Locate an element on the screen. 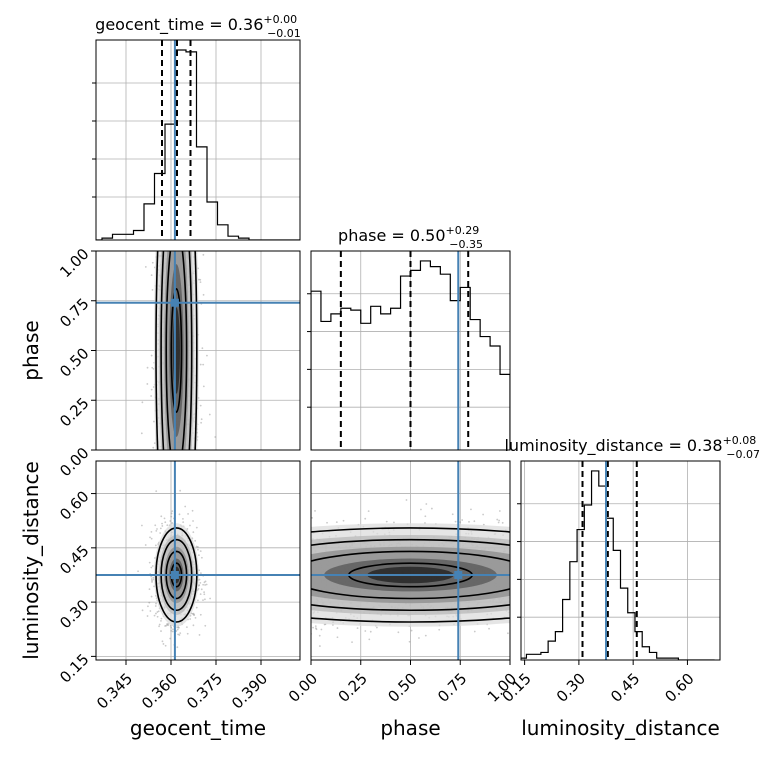 This screenshot has height=760, width=760. x-tick-label: 0.25 is located at coordinates (353, 688).